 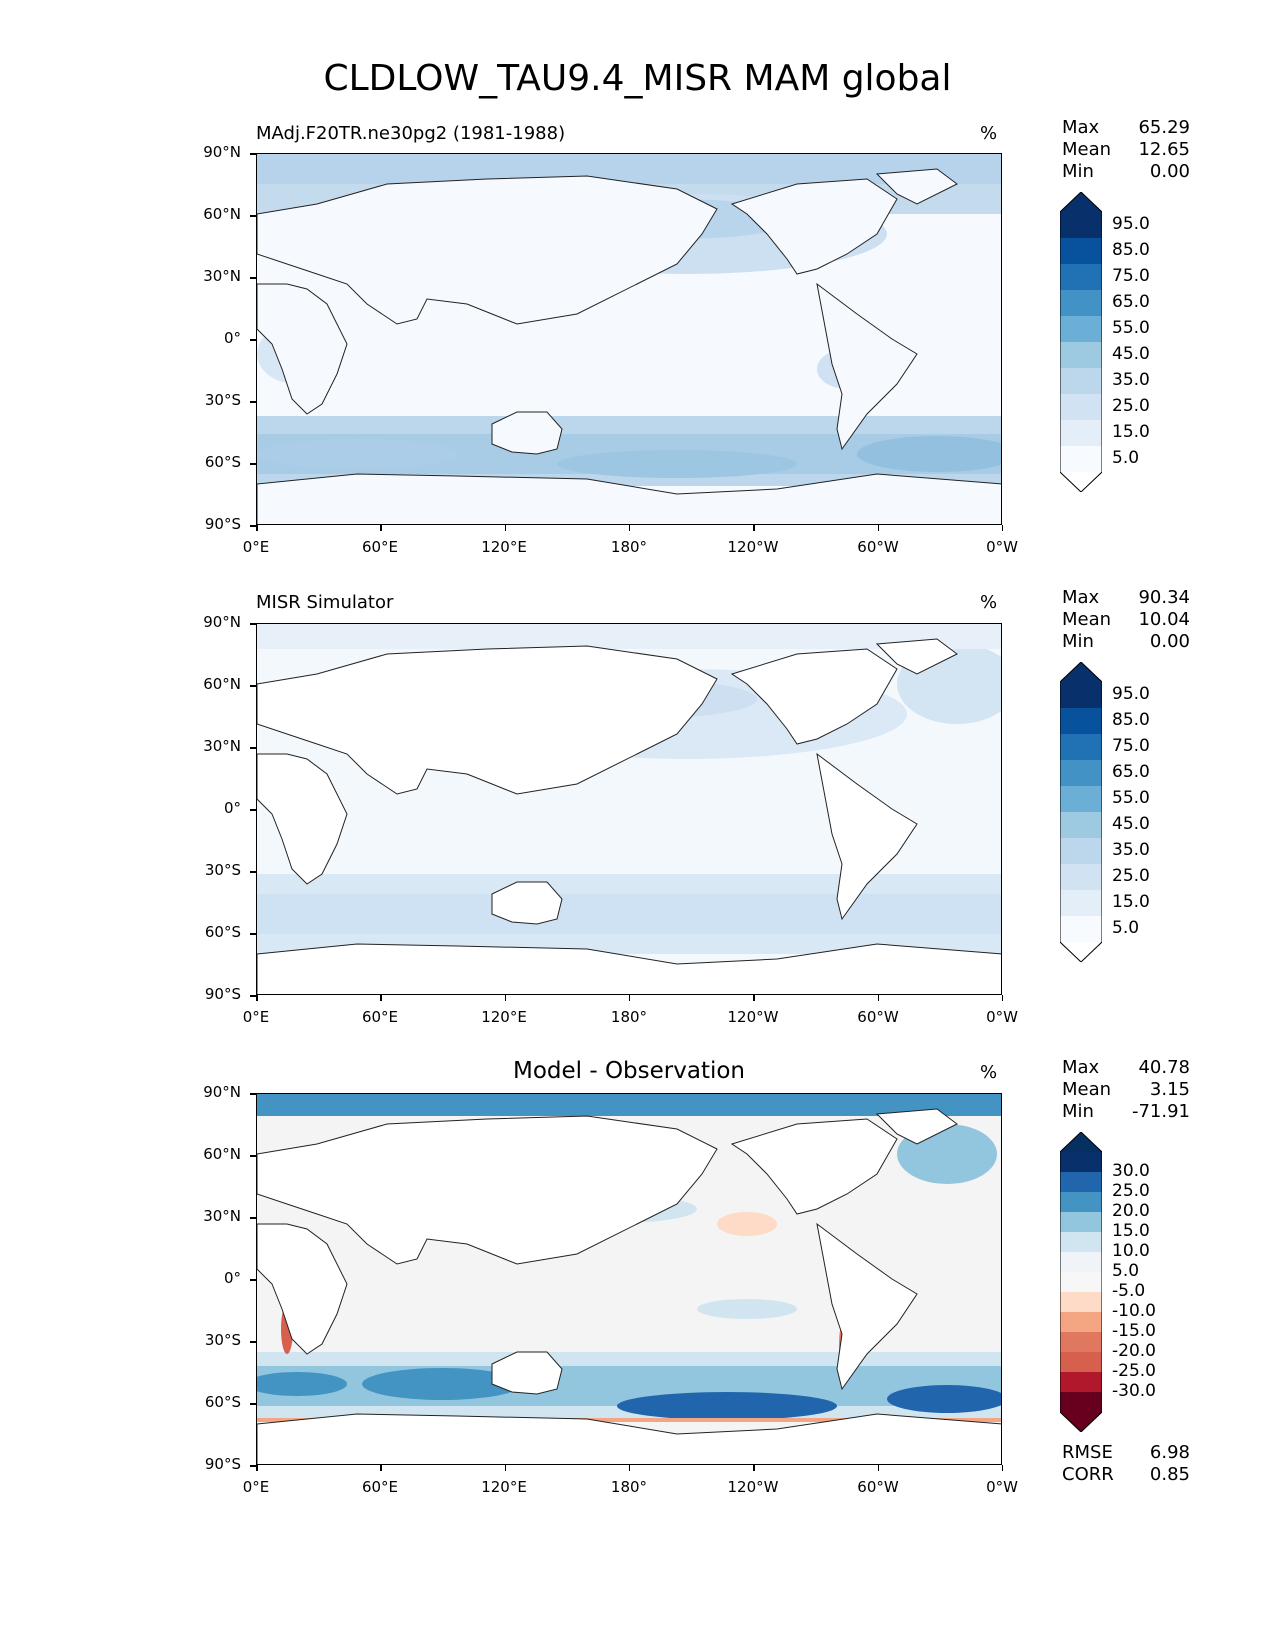 What do you see at coordinates (1160, 1111) in the screenshot?
I see `stat-min: -71.91` at bounding box center [1160, 1111].